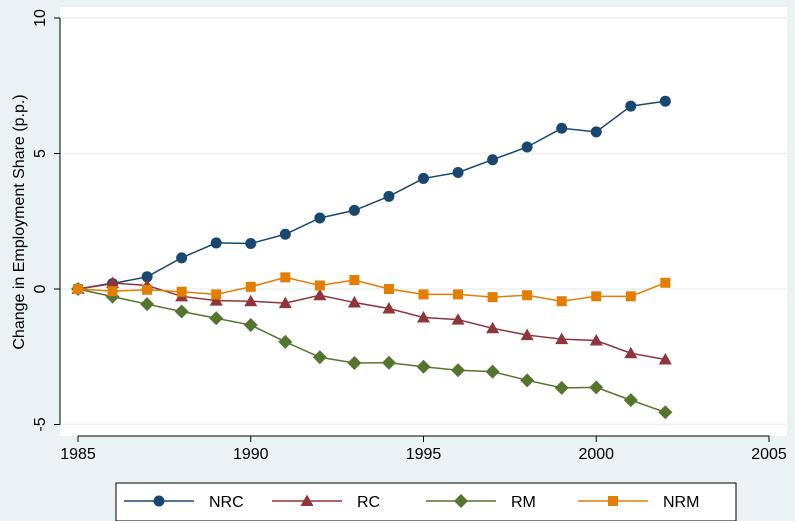  What do you see at coordinates (19, 221) in the screenshot?
I see `y-axis-title: Change in Employment Share (p.p.)` at bounding box center [19, 221].